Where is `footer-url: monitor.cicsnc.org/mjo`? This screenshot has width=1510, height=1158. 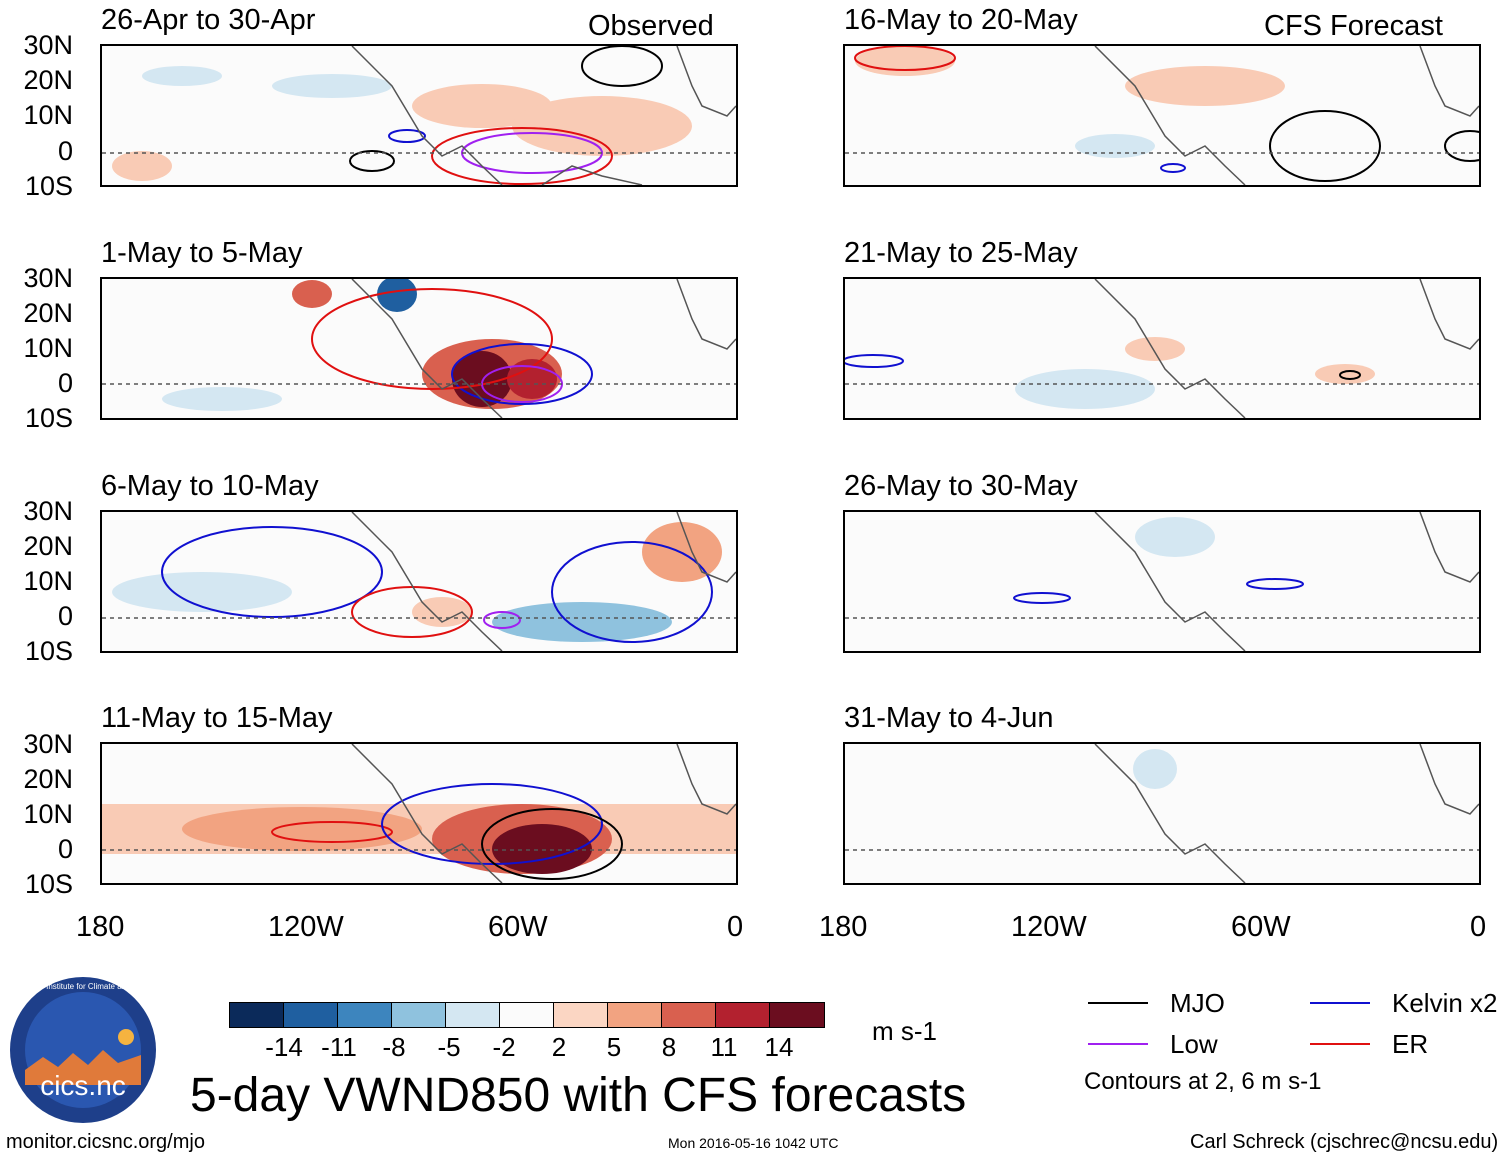
footer-url: monitor.cicsnc.org/mjo is located at coordinates (105, 1142).